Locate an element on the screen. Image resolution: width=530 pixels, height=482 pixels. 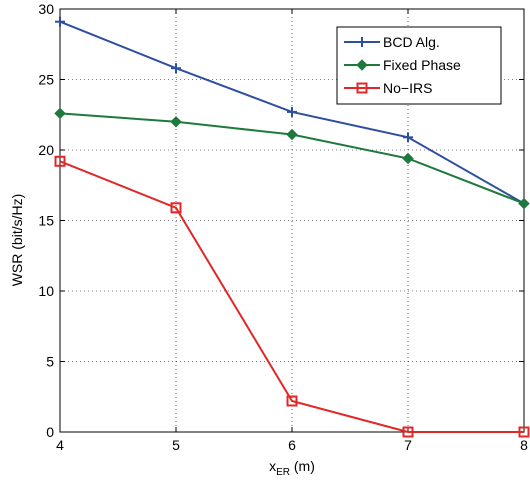
x-axis-label: xER (m) is located at coordinates (292, 468).